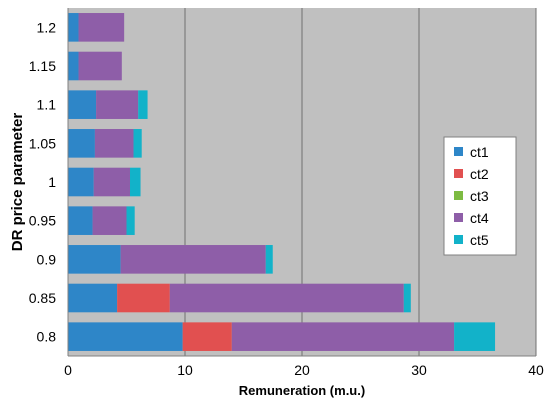 The width and height of the screenshot is (550, 410). I want to click on bar-ct5-0.8, so click(475, 336).